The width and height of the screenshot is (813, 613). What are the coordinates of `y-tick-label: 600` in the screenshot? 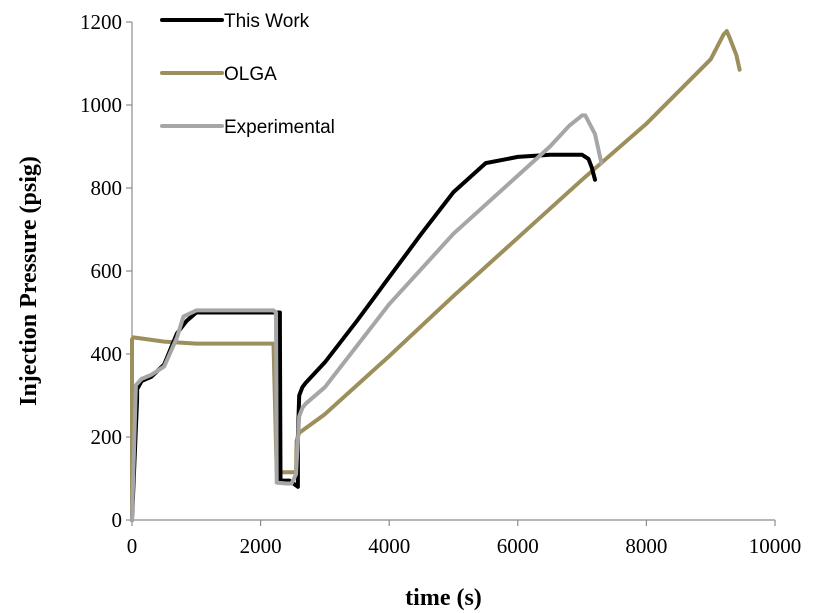 It's located at (107, 271).